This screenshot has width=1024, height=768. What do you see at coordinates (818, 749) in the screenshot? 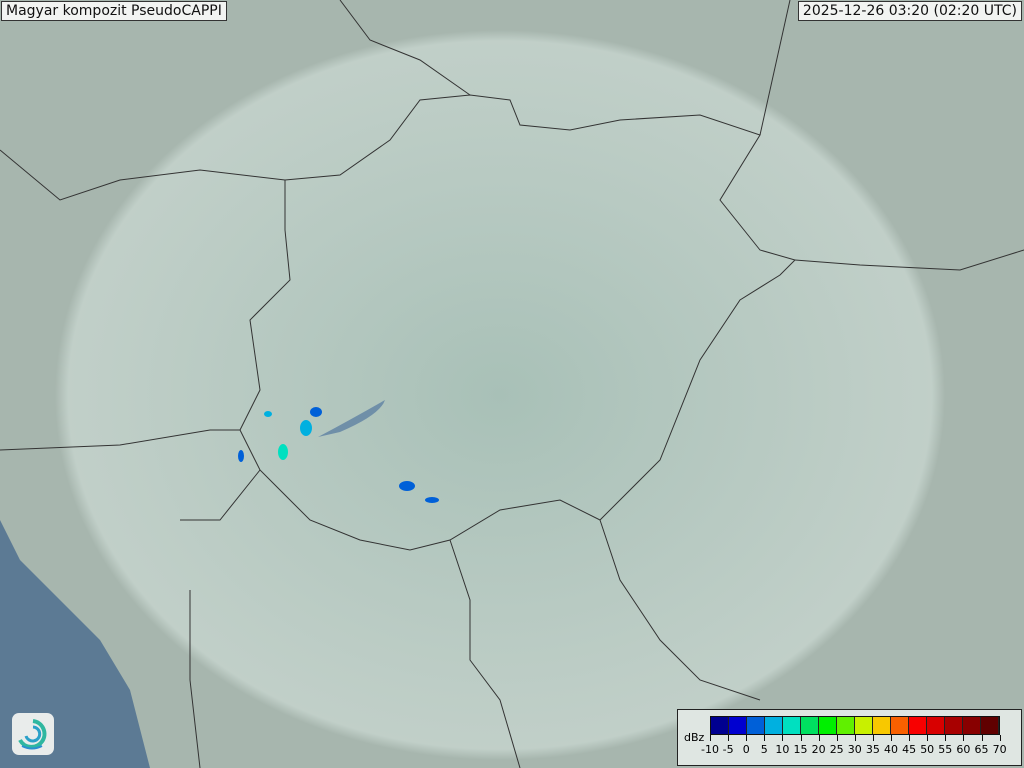
I see `legend-tick-label: 20` at bounding box center [818, 749].